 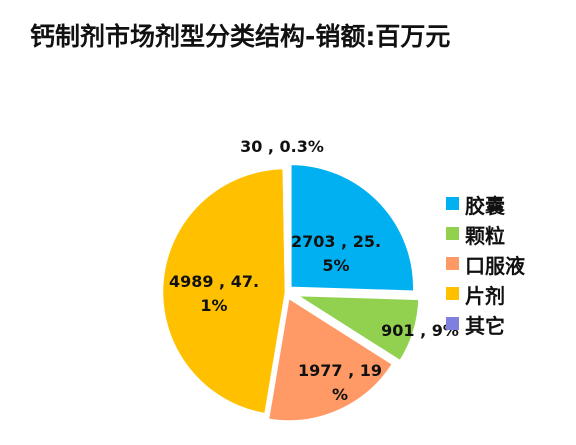 What do you see at coordinates (214, 293) in the screenshot?
I see `label-tablet: 4989 , 47. 1%` at bounding box center [214, 293].